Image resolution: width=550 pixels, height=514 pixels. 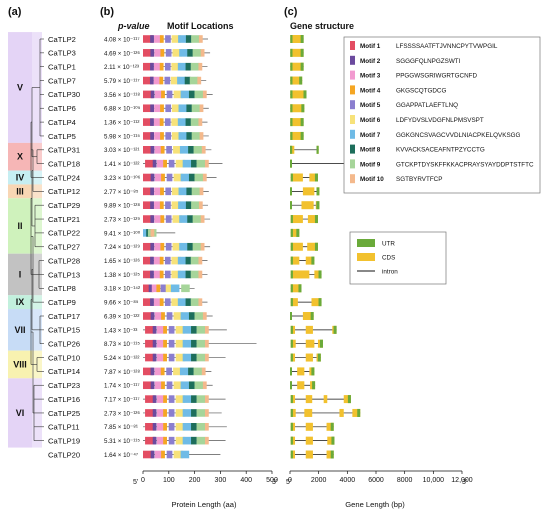 What do you see at coordinates (436, 76) in the screenshot?
I see `motif-legend-sequence: PPGGWSGRIWGRTGCNFD` at bounding box center [436, 76].